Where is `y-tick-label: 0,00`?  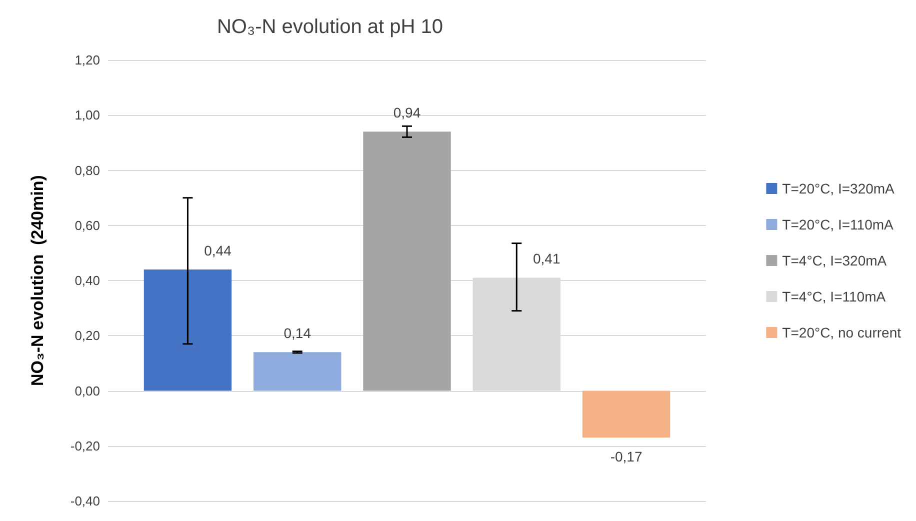 y-tick-label: 0,00 is located at coordinates (87, 390).